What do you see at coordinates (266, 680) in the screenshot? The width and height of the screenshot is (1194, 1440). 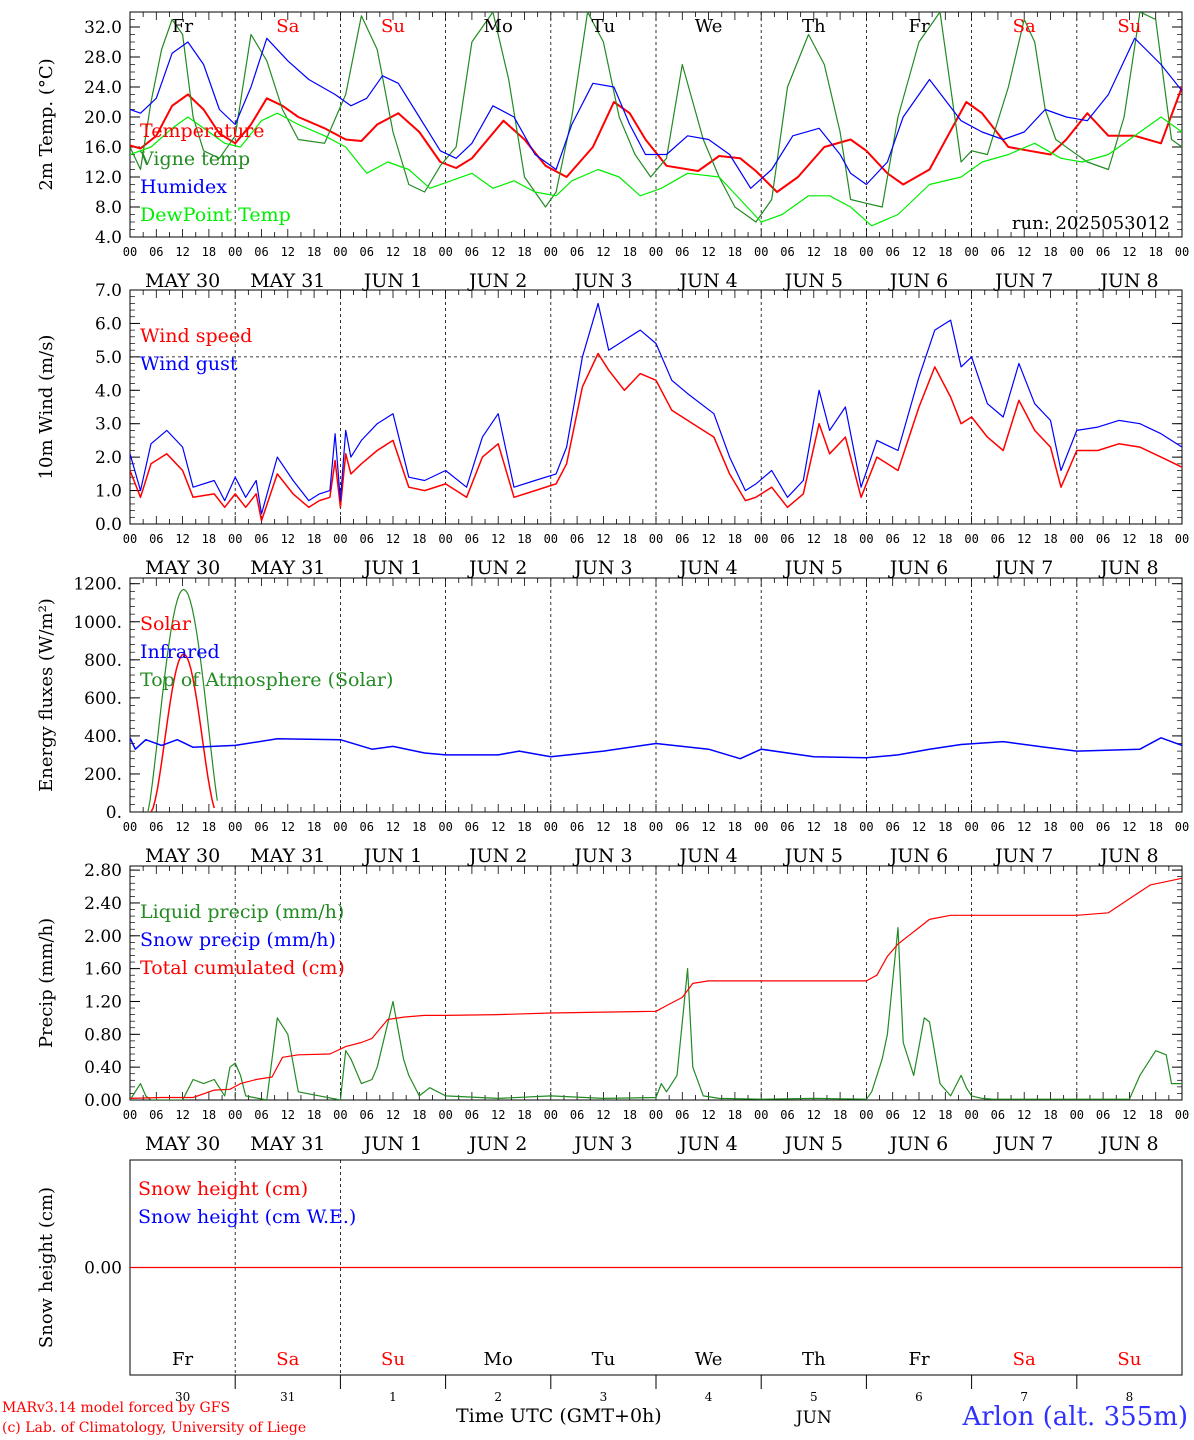 I see `legend-entry: Top of Atmosphere (Solar)` at bounding box center [266, 680].